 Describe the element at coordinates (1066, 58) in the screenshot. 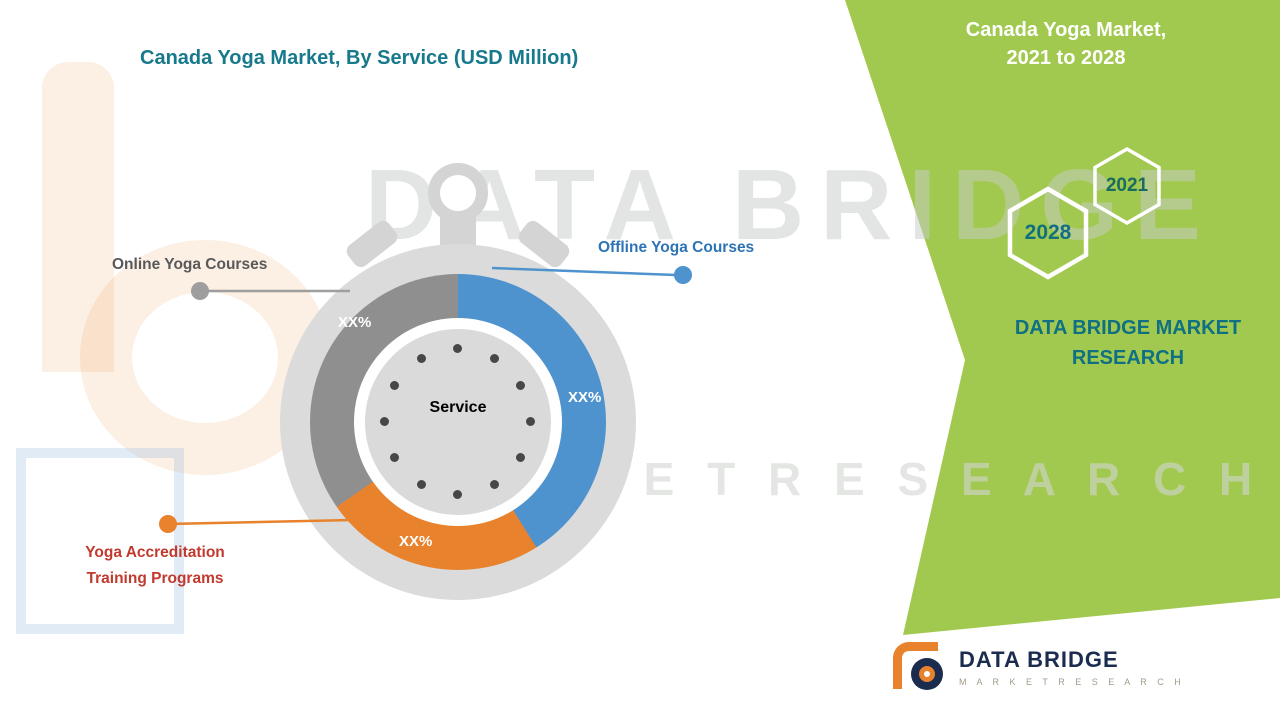

I see `panel-heading-line2: 2021 to 2028` at that location.